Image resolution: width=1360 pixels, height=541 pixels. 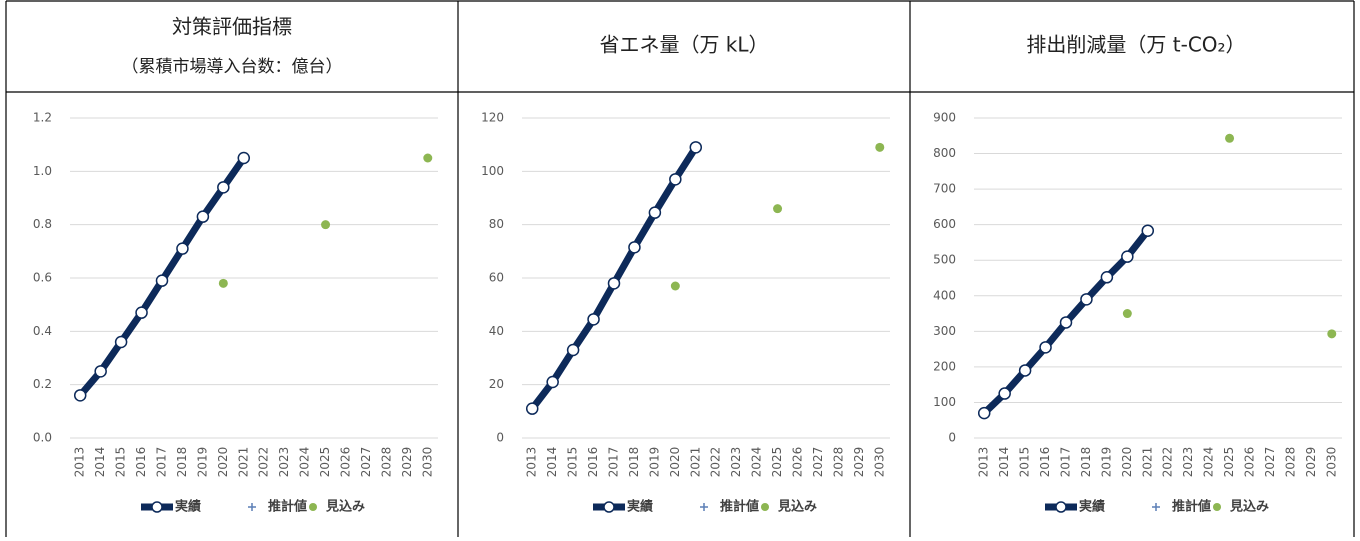 I want to click on y-tick-label: 80, so click(x=496, y=224).